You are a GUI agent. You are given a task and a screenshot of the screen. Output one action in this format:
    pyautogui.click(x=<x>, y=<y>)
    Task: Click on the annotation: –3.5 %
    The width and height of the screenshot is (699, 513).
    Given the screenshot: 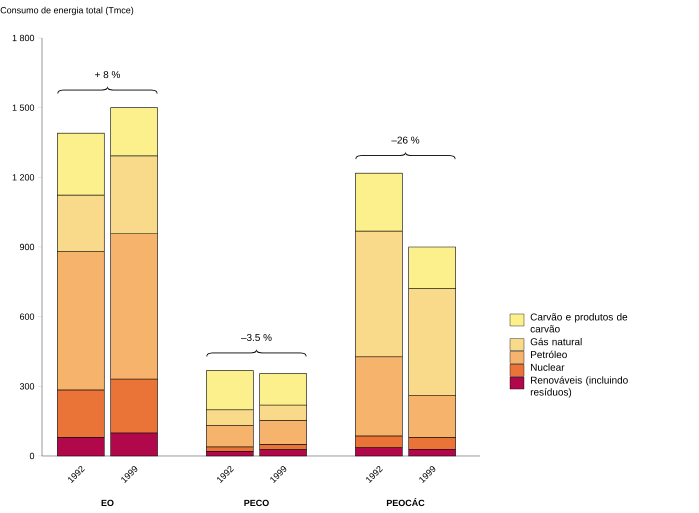 What is the action you would take?
    pyautogui.click(x=256, y=338)
    